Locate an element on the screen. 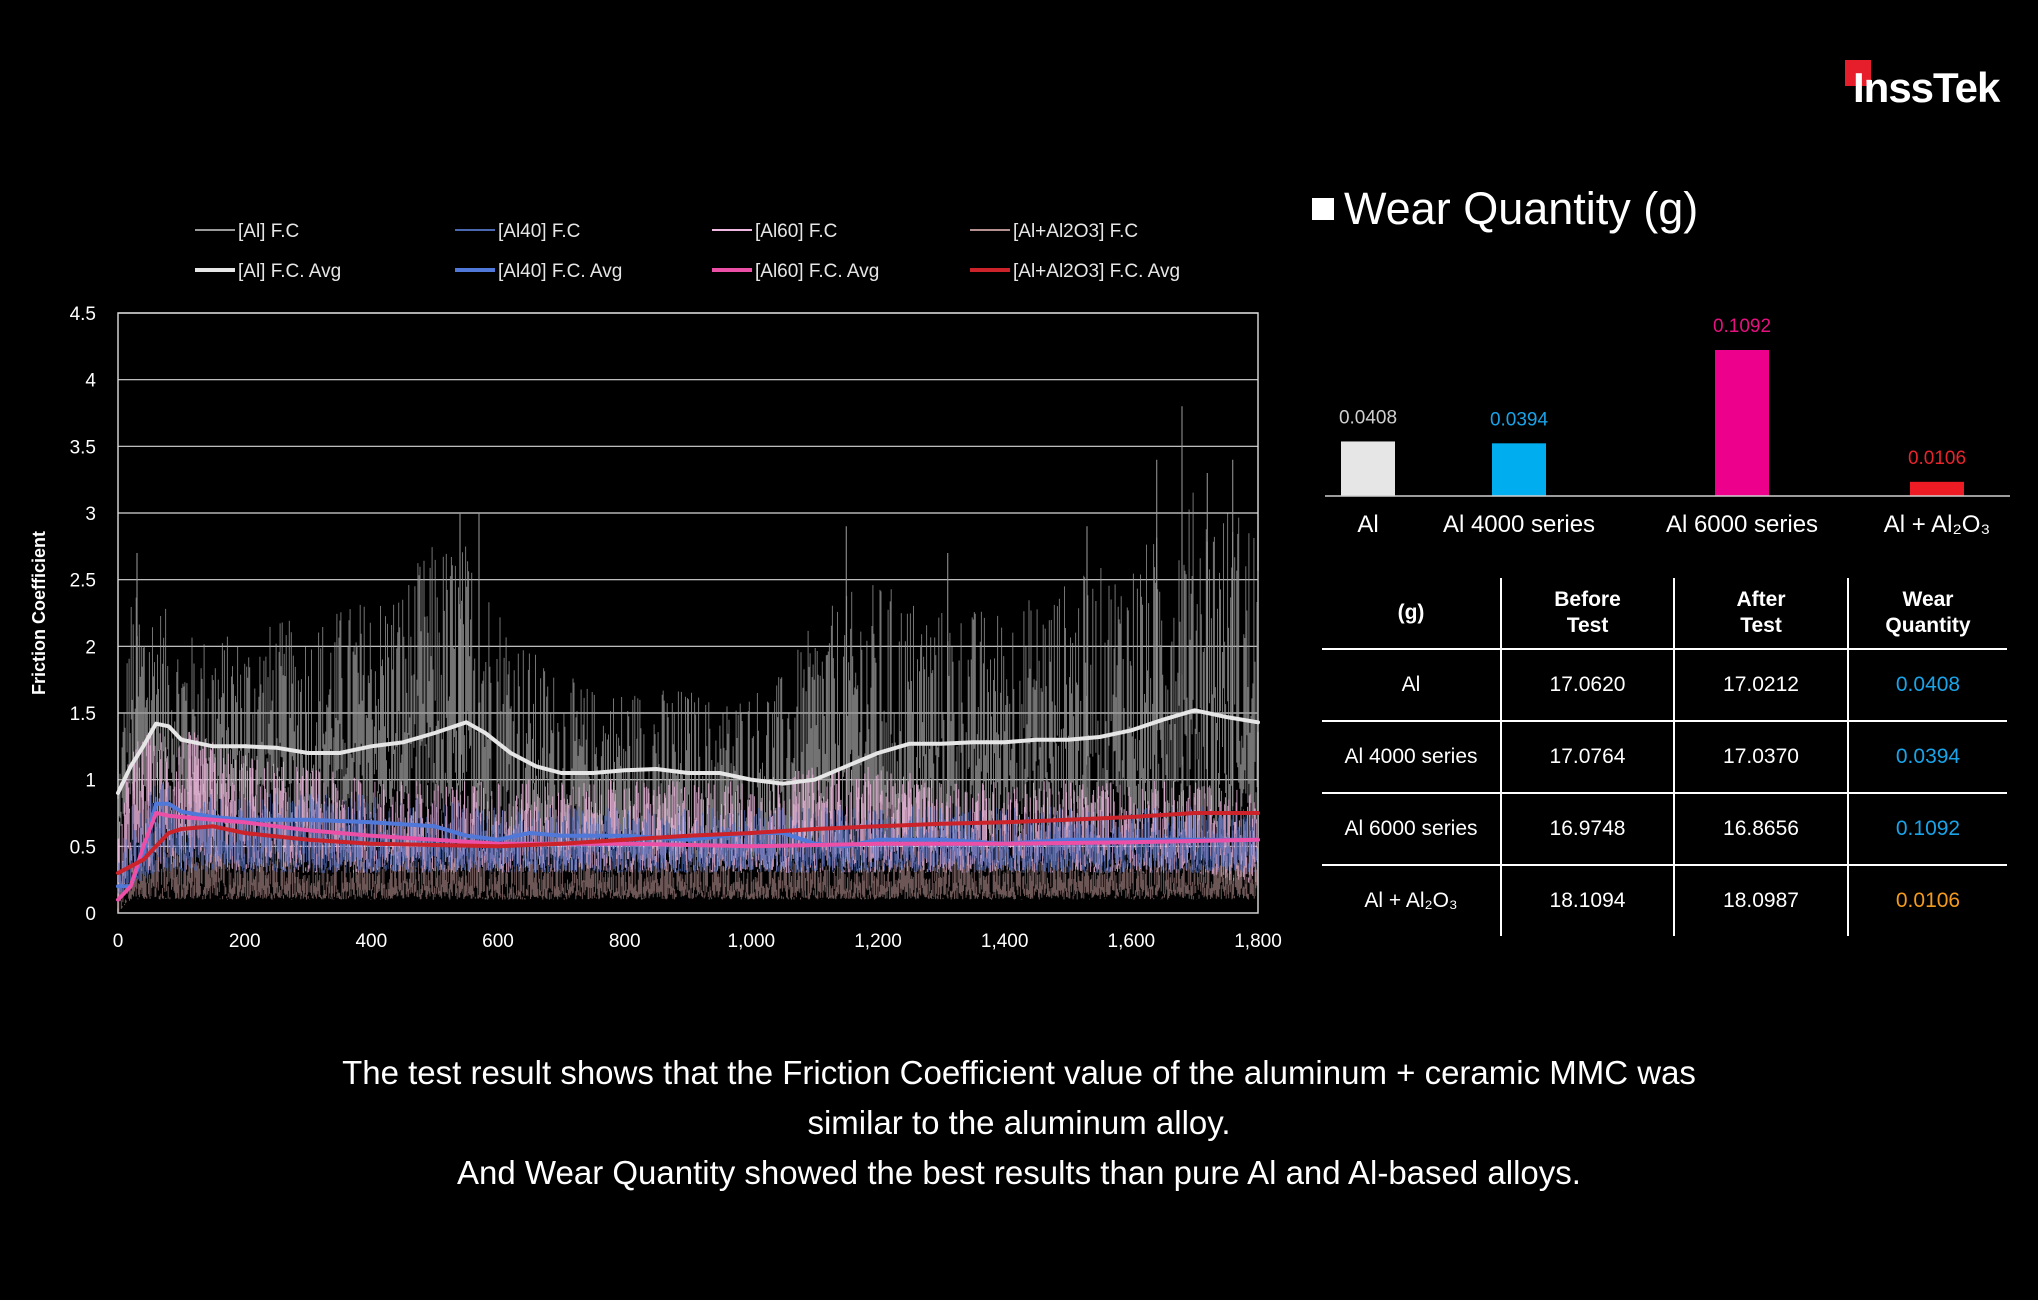  y-tick-label: 3 is located at coordinates (90, 514).